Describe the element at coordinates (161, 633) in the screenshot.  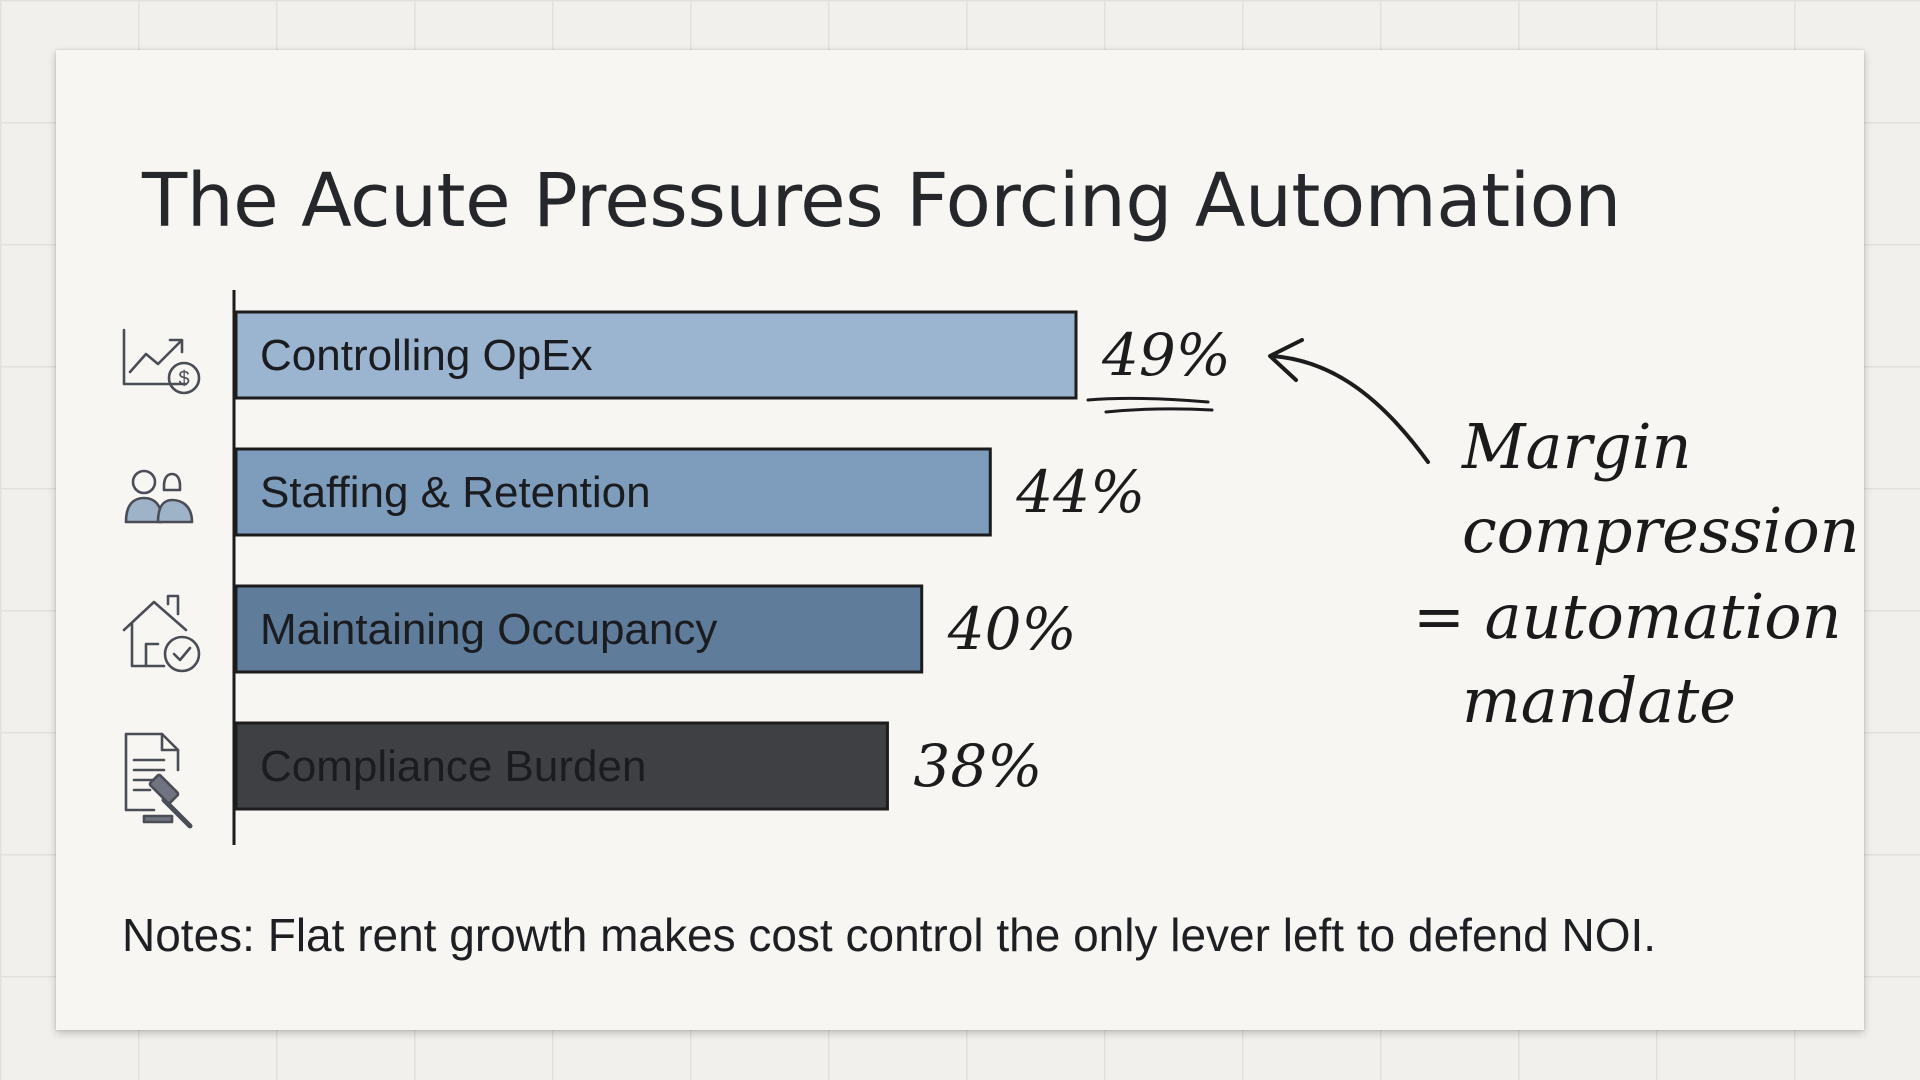
I see `house-check-icon` at that location.